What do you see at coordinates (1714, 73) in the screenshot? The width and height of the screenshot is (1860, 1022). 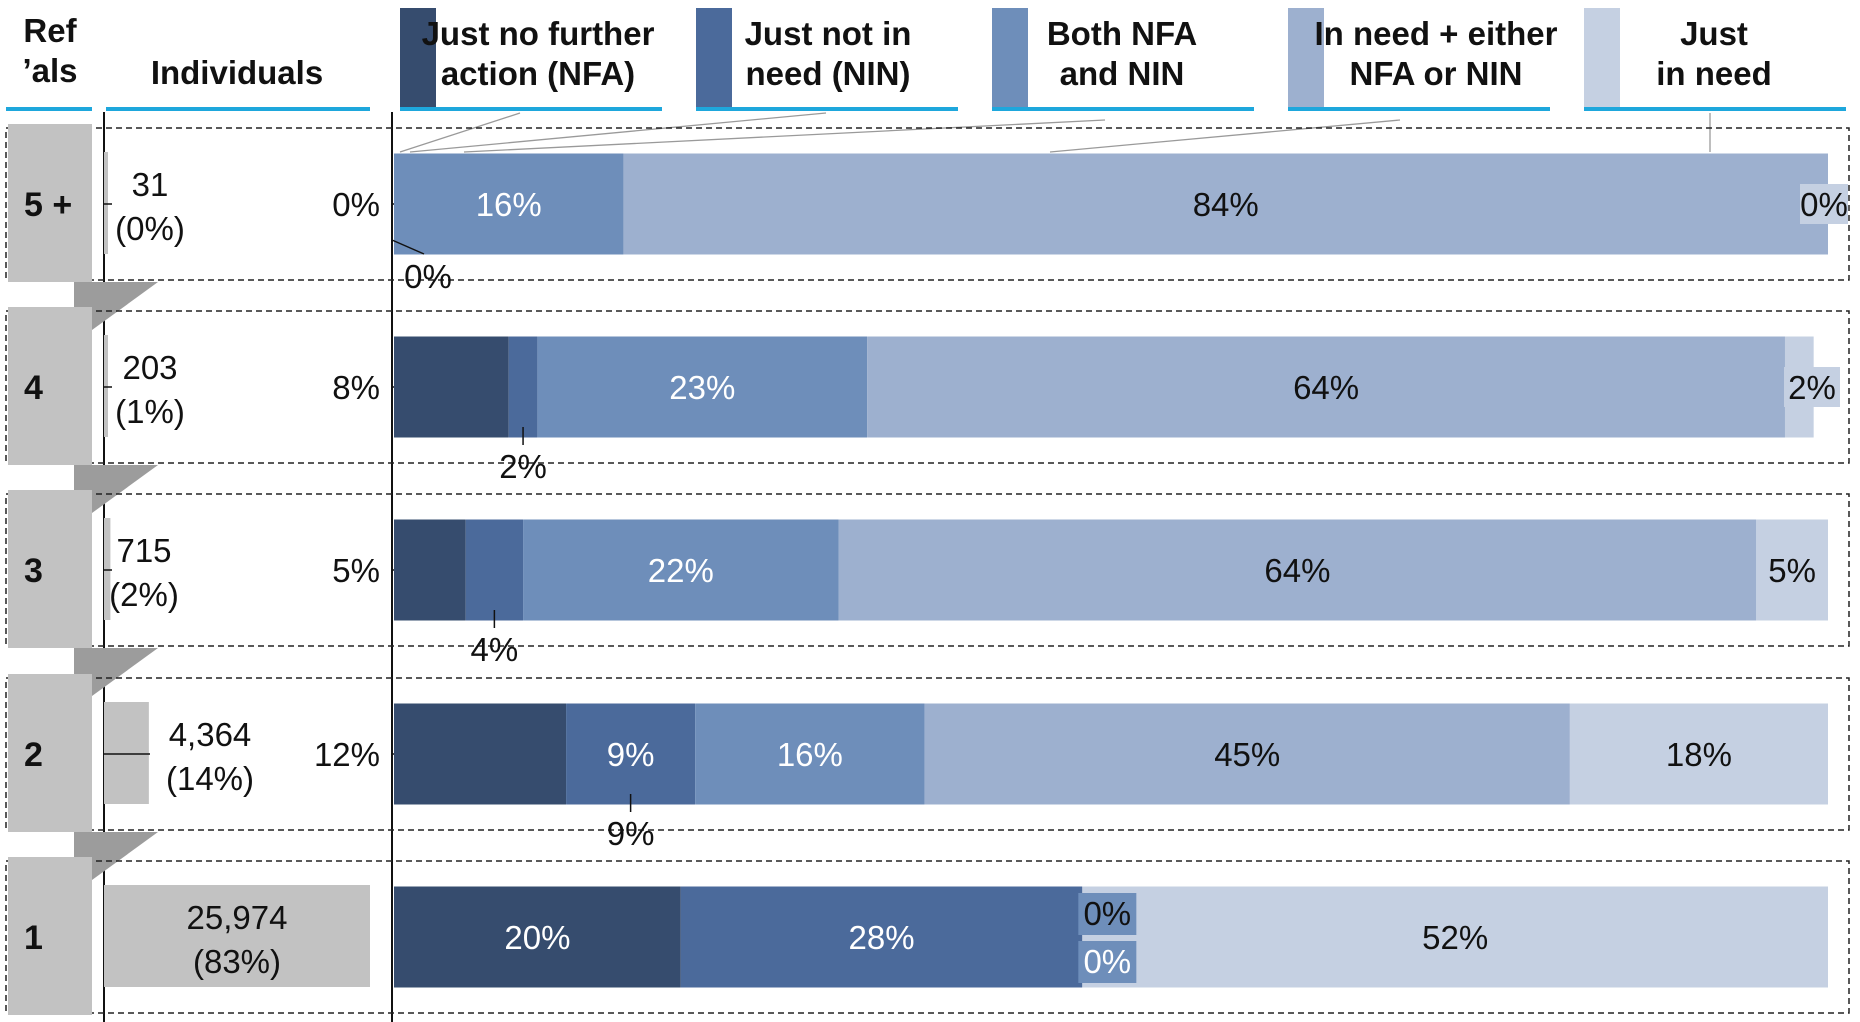 I see `legend-label-5-line2: in need` at bounding box center [1714, 73].